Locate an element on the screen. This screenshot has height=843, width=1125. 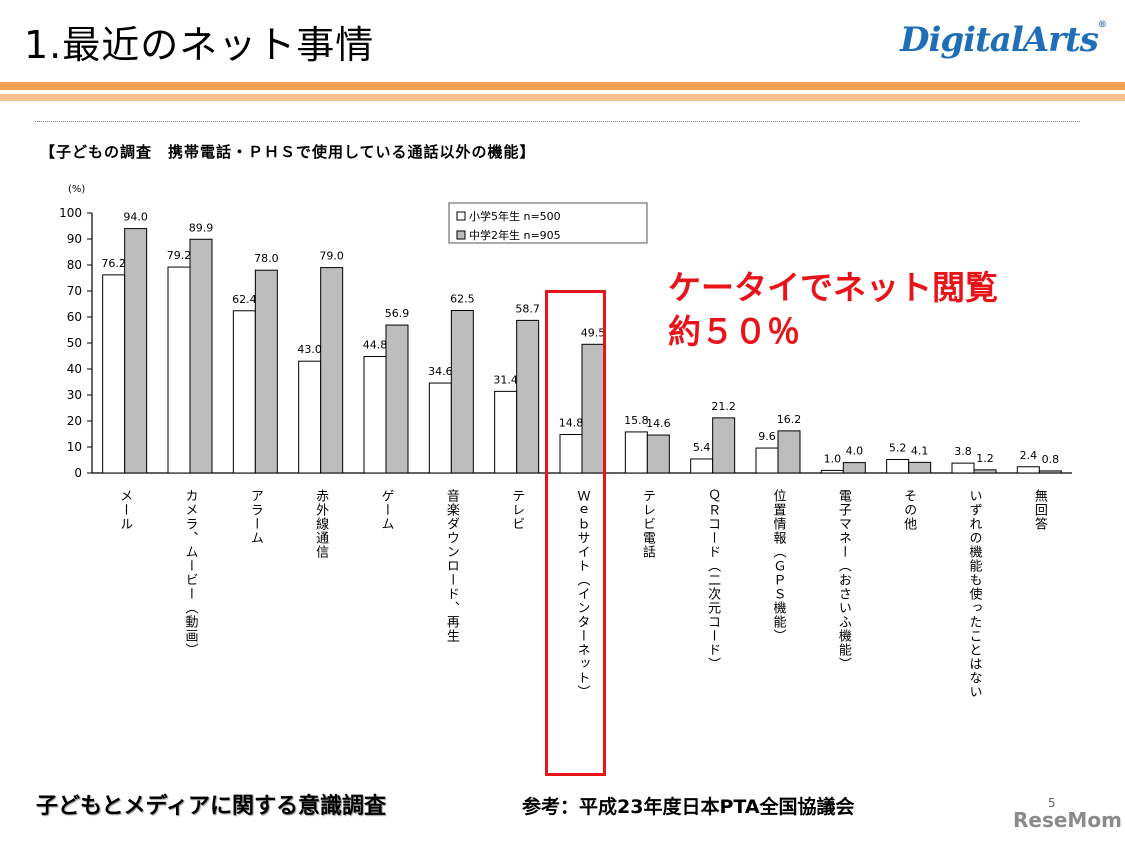
callout-line-2: 約５０％ is located at coordinates (734, 331).